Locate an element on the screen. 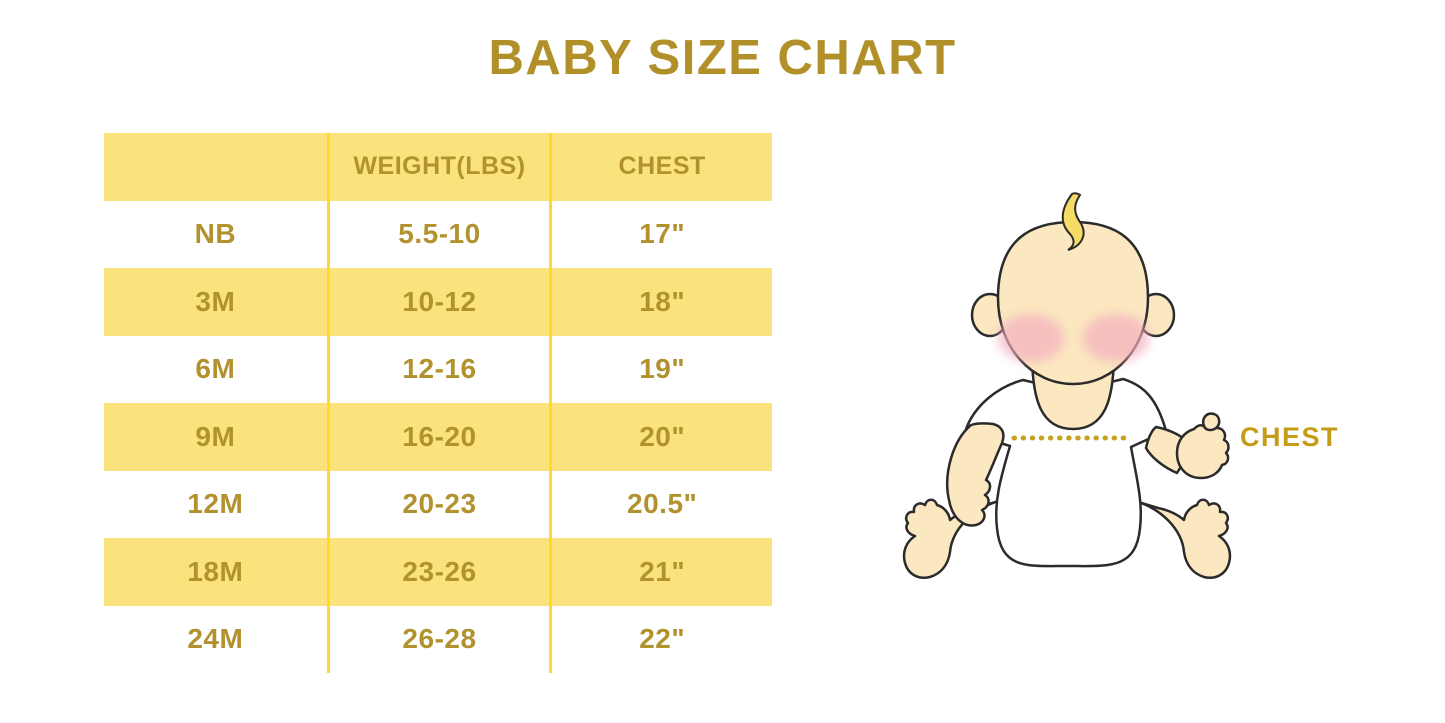 Image resolution: width=1445 pixels, height=723 pixels. baby-right-leg is located at coordinates (1181, 538).